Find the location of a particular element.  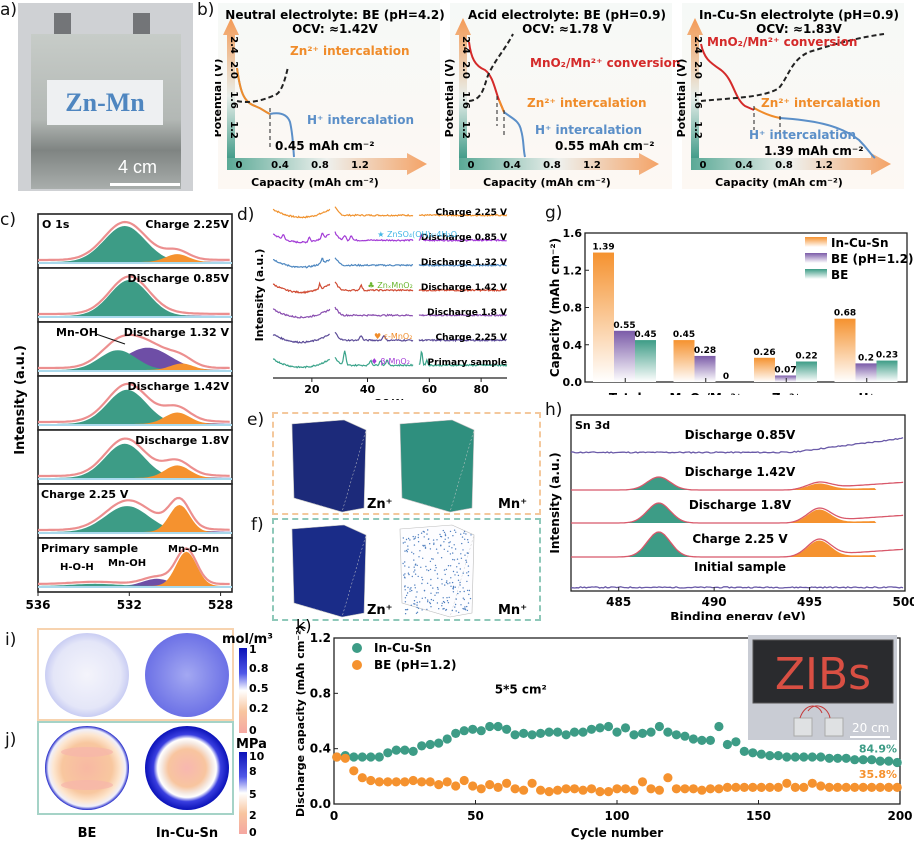

panel-i-label: i) is located at coordinates (11, 640).